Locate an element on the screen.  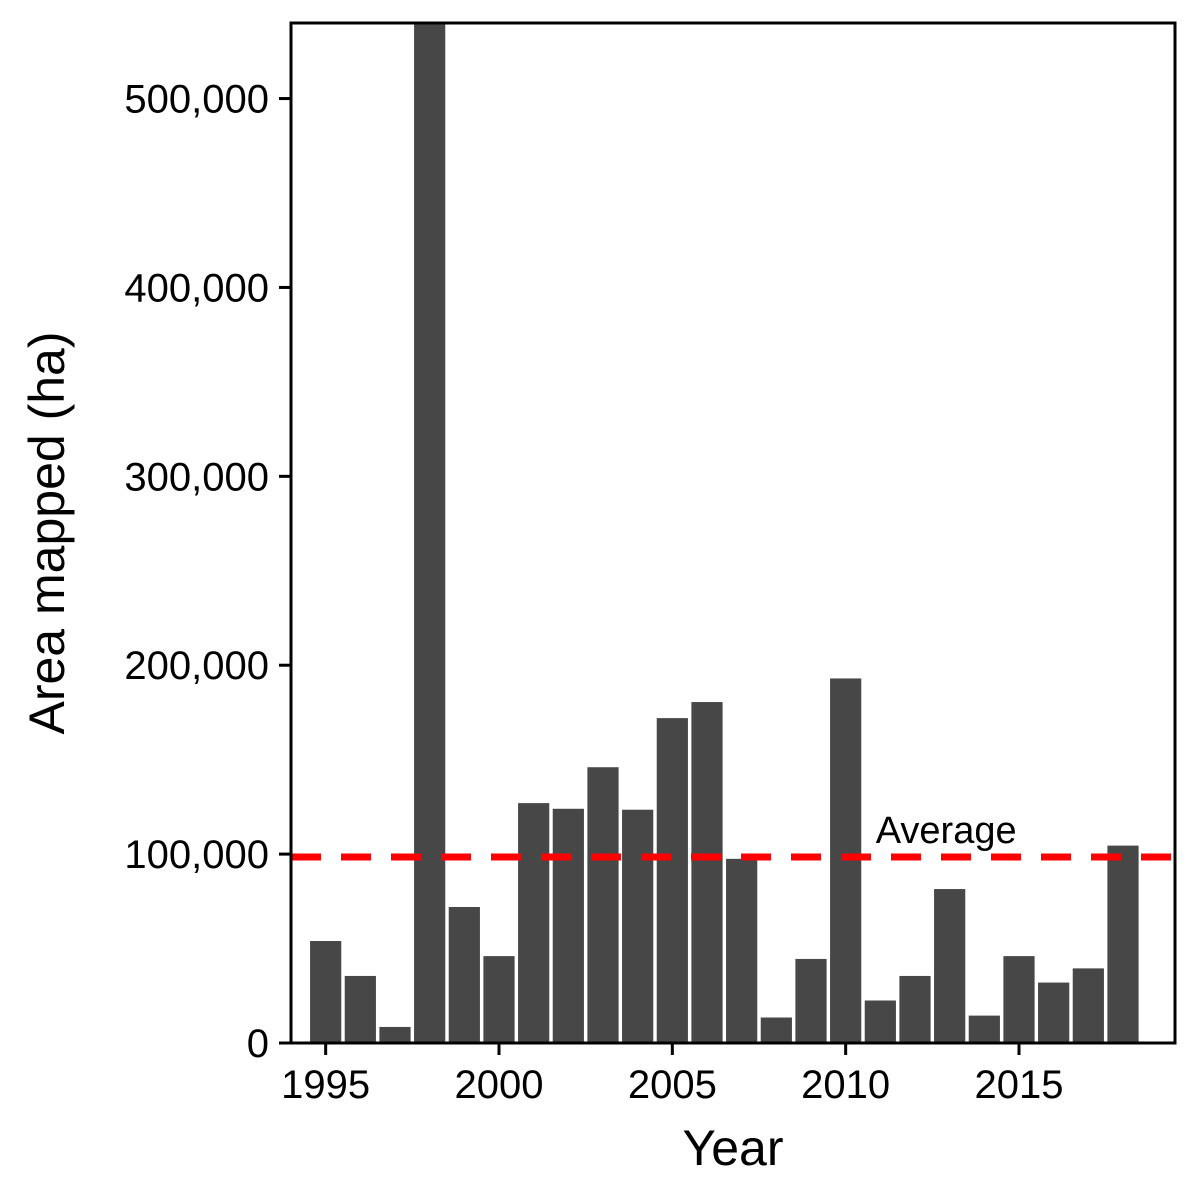
x-tick-label-2005: 2005 is located at coordinates (672, 1085).